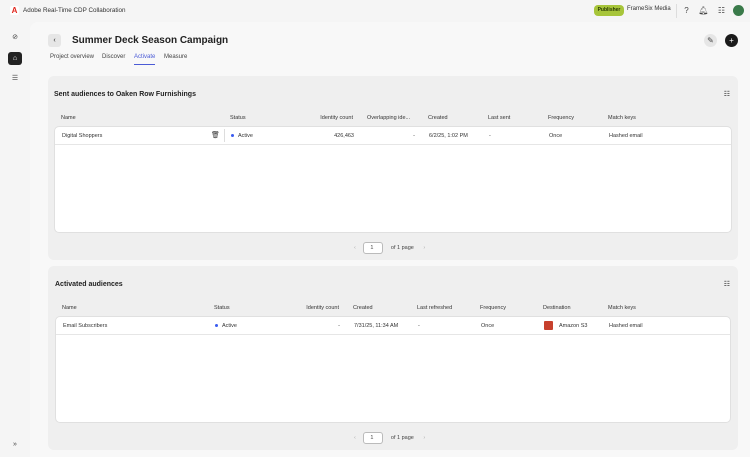  What do you see at coordinates (710, 40) in the screenshot?
I see `edit-button: ✎` at bounding box center [710, 40].